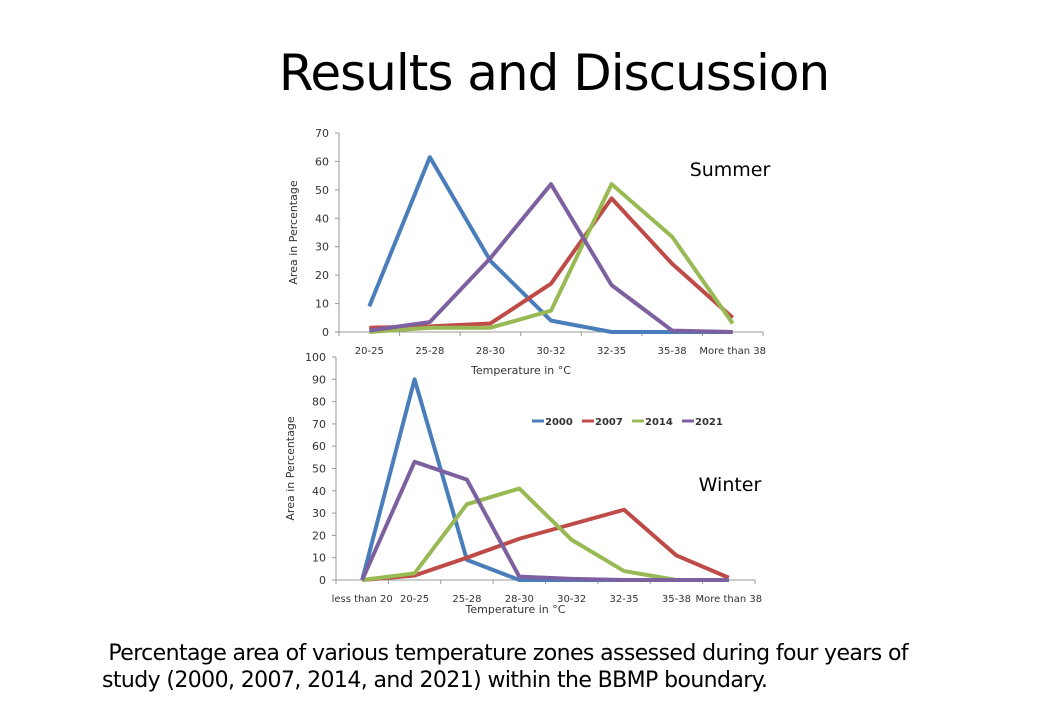 This screenshot has width=1058, height=720. I want to click on chart-summer-y-tick-label: 20, so click(322, 275).